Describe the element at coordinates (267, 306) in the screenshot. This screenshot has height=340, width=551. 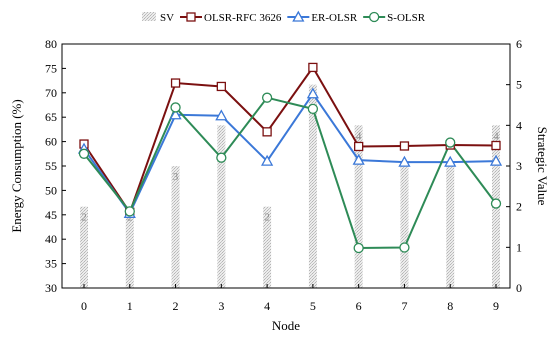
I see `x-tick-label: 4` at that location.